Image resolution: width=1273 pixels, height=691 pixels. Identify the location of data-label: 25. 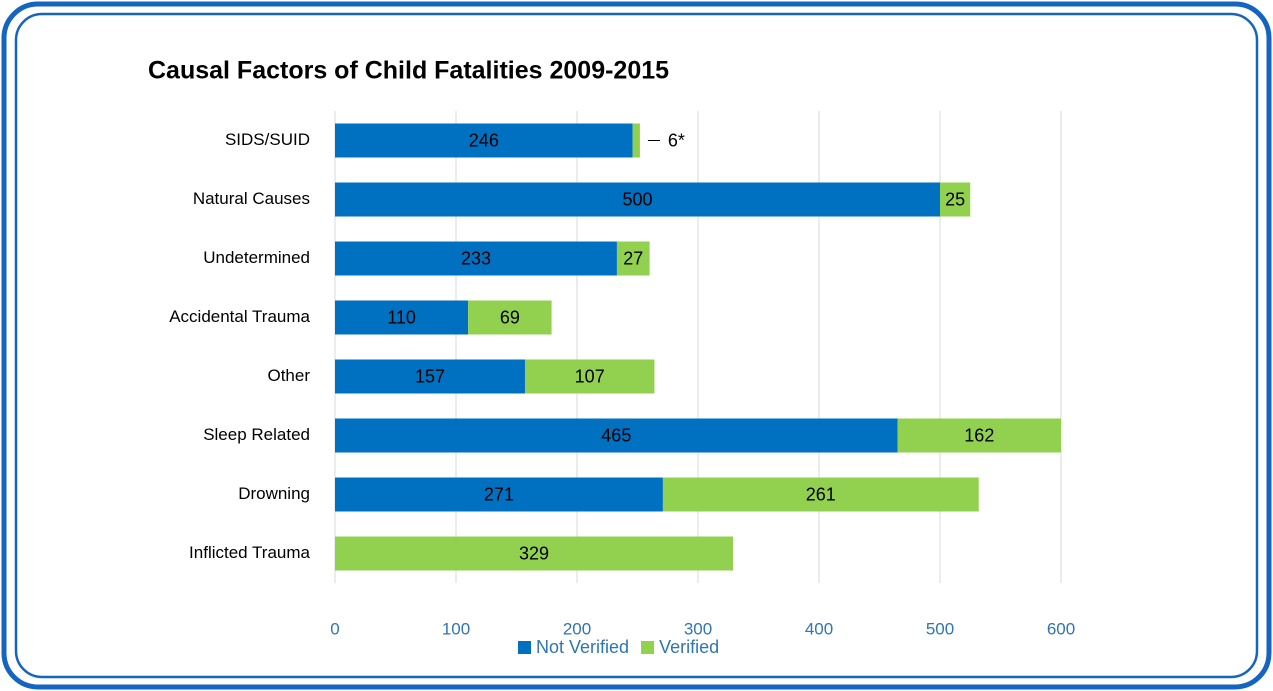
(955, 199).